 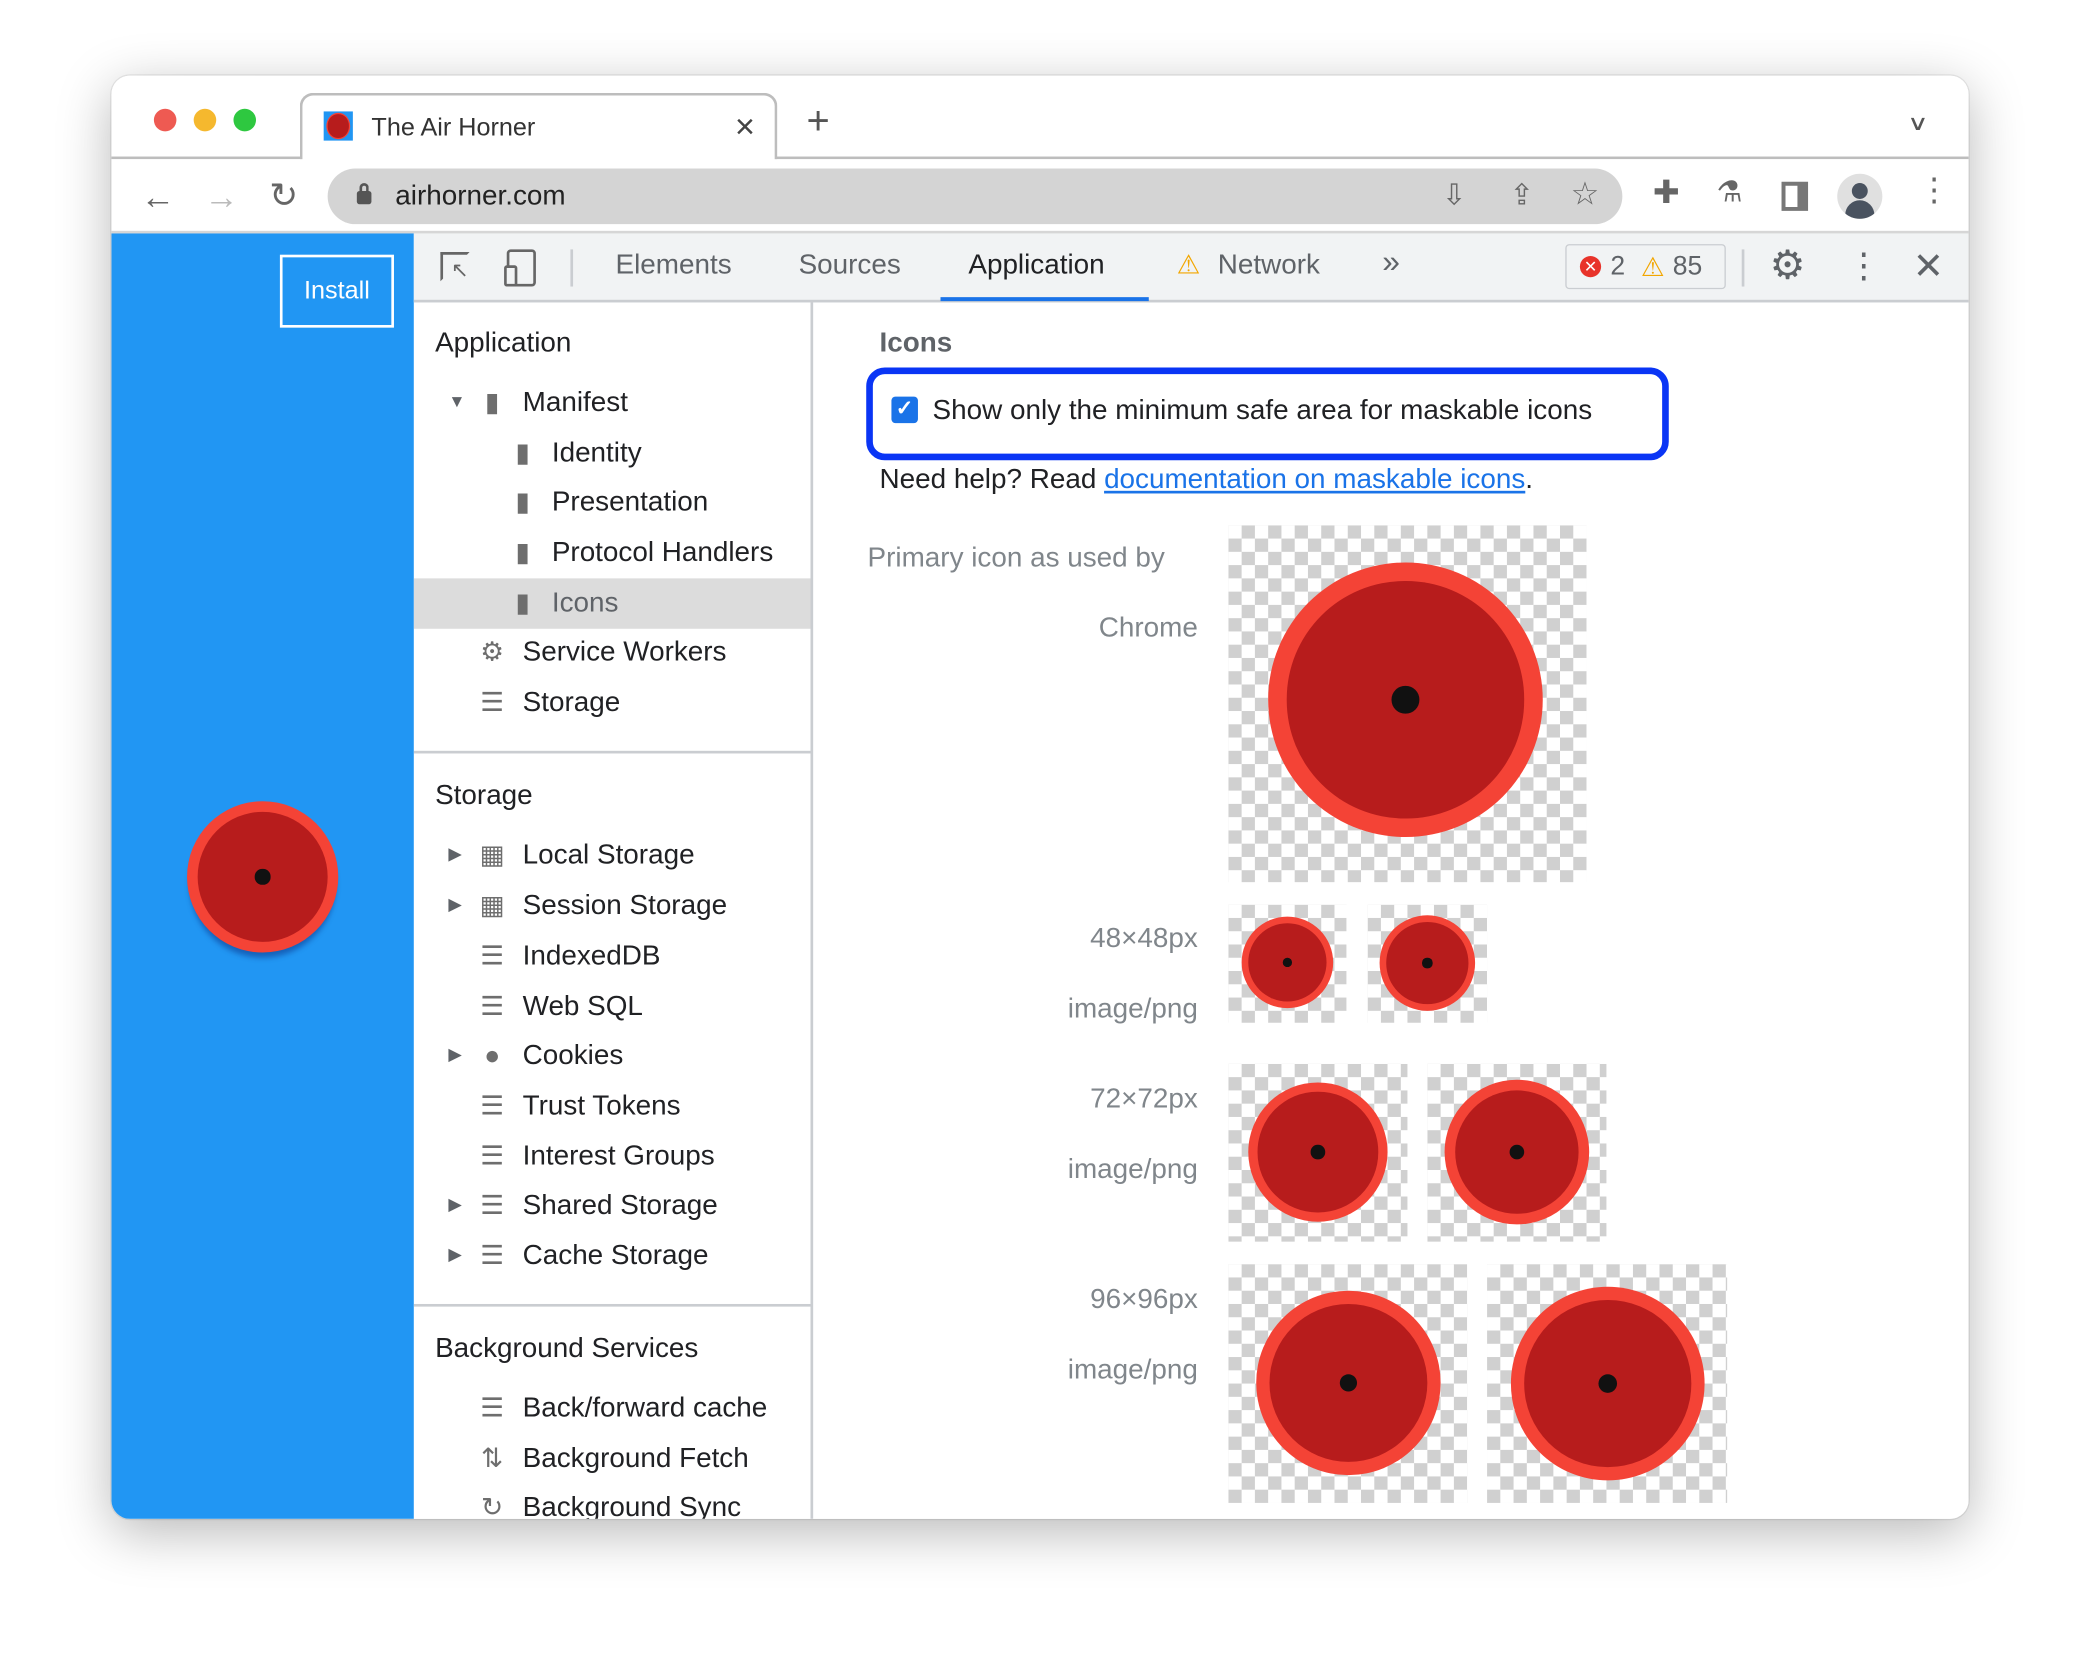 What do you see at coordinates (904, 410) in the screenshot?
I see `safe-area-checkbox: ✓` at bounding box center [904, 410].